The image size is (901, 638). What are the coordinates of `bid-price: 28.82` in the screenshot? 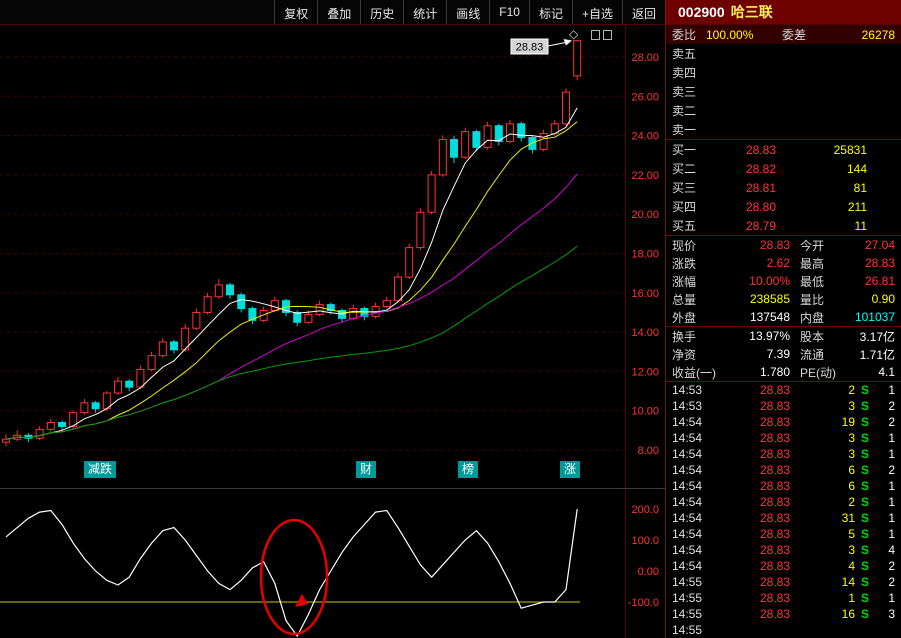 It's located at (760, 168).